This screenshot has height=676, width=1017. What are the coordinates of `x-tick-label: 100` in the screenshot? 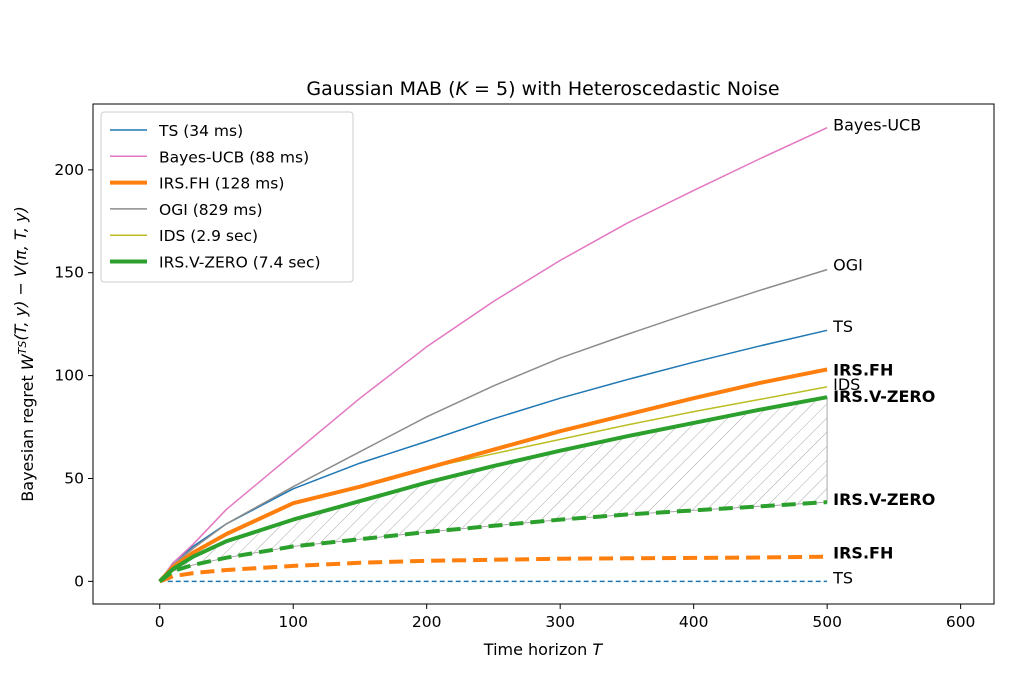 It's located at (293, 622).